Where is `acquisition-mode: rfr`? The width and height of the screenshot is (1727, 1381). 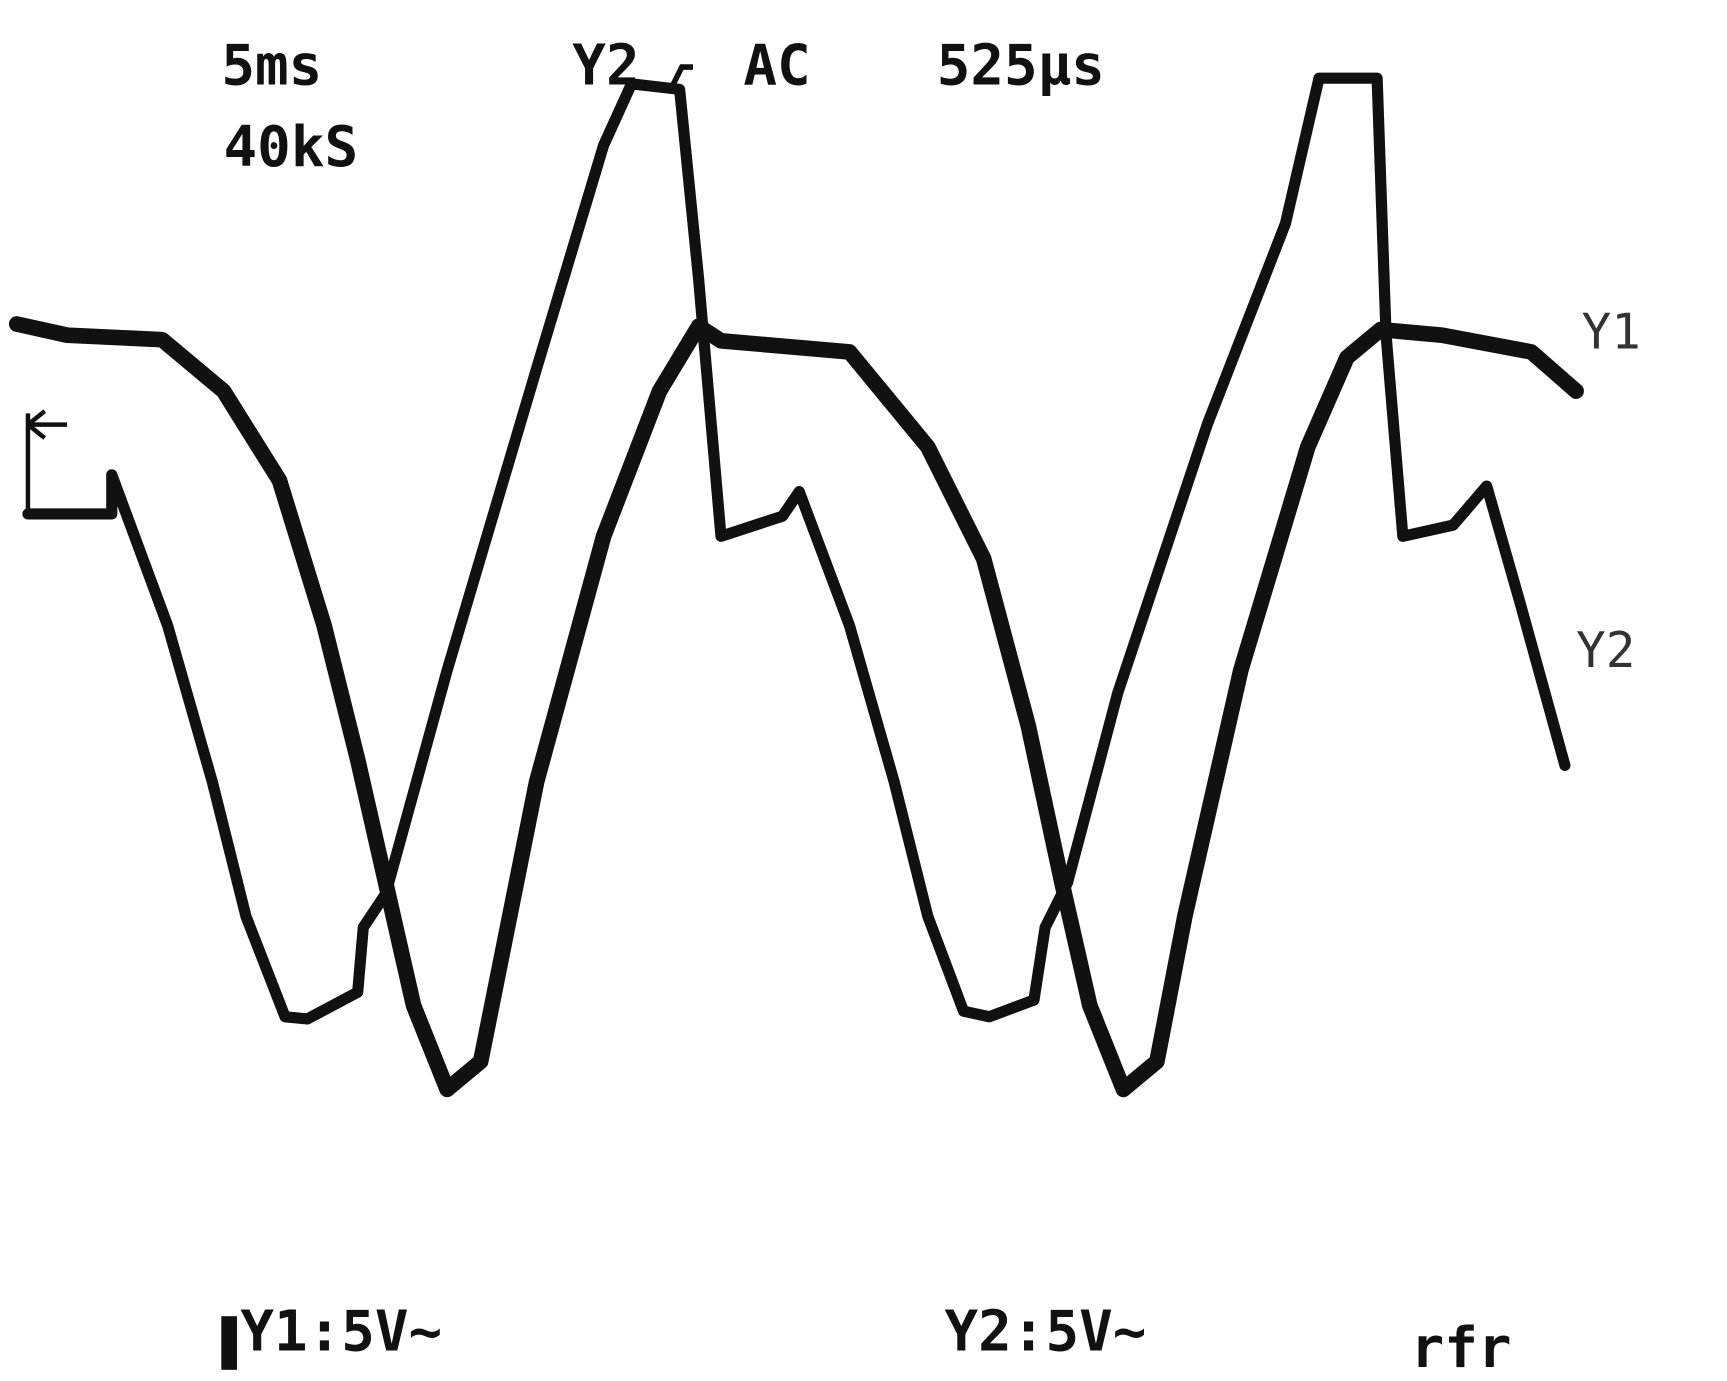
acquisition-mode: rfr is located at coordinates (1461, 1348).